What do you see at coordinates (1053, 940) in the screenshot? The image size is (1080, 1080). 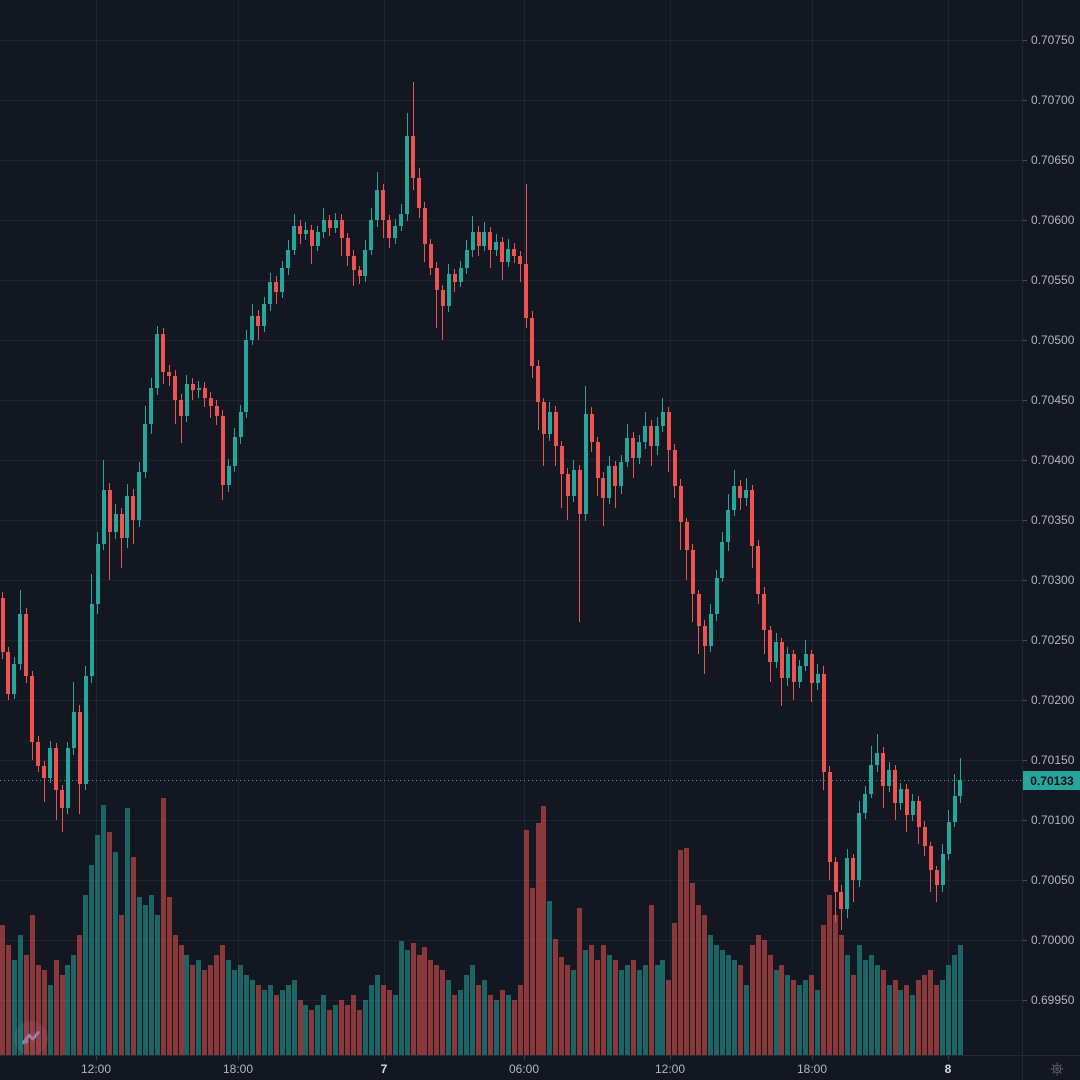 I see `price-tick-label: 0.70000` at bounding box center [1053, 940].